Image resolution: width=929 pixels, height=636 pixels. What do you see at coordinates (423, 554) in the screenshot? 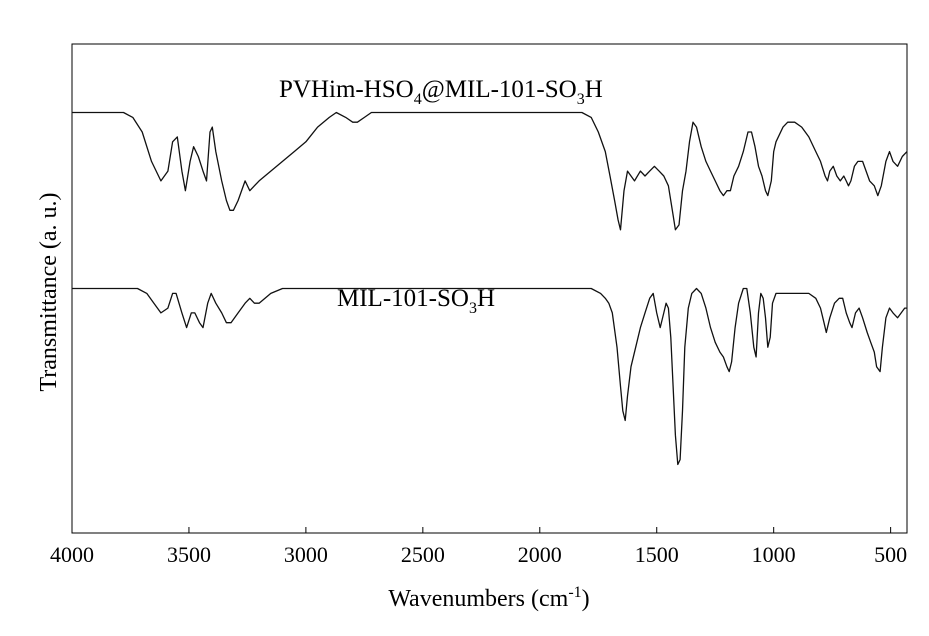
I see `x-tick-label-2500: 2500` at bounding box center [423, 554].